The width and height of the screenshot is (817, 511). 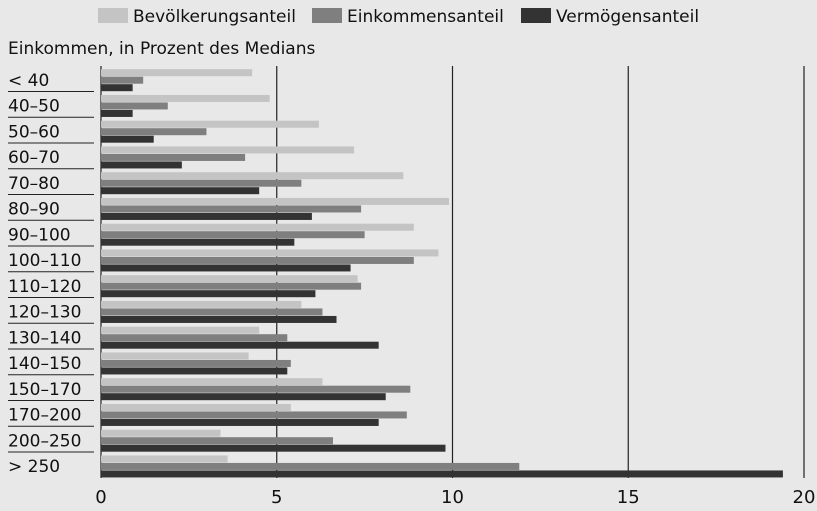 I want to click on bar-bevölkerungsanteil-130-140, so click(x=180, y=330).